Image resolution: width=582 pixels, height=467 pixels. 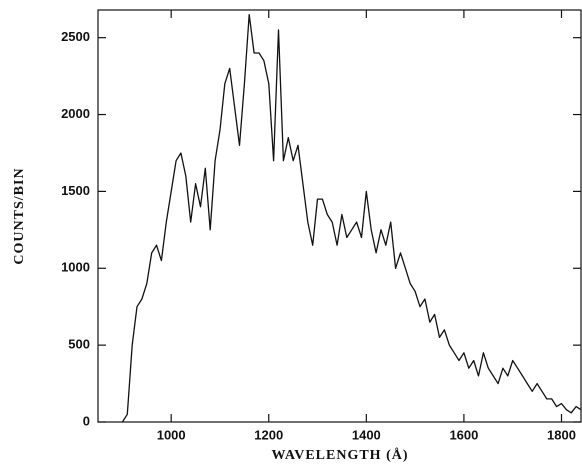 I want to click on y-tick-label: 1500, so click(x=75, y=190).